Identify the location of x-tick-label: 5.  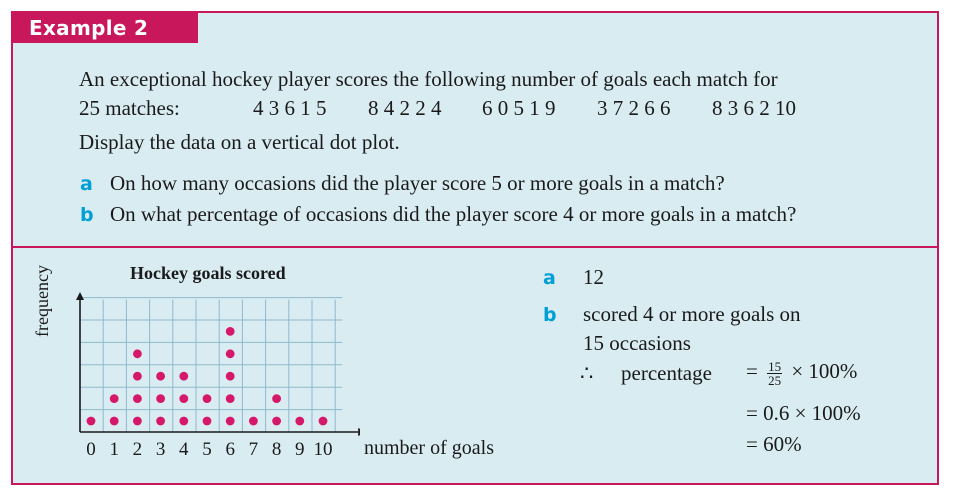
(207, 449).